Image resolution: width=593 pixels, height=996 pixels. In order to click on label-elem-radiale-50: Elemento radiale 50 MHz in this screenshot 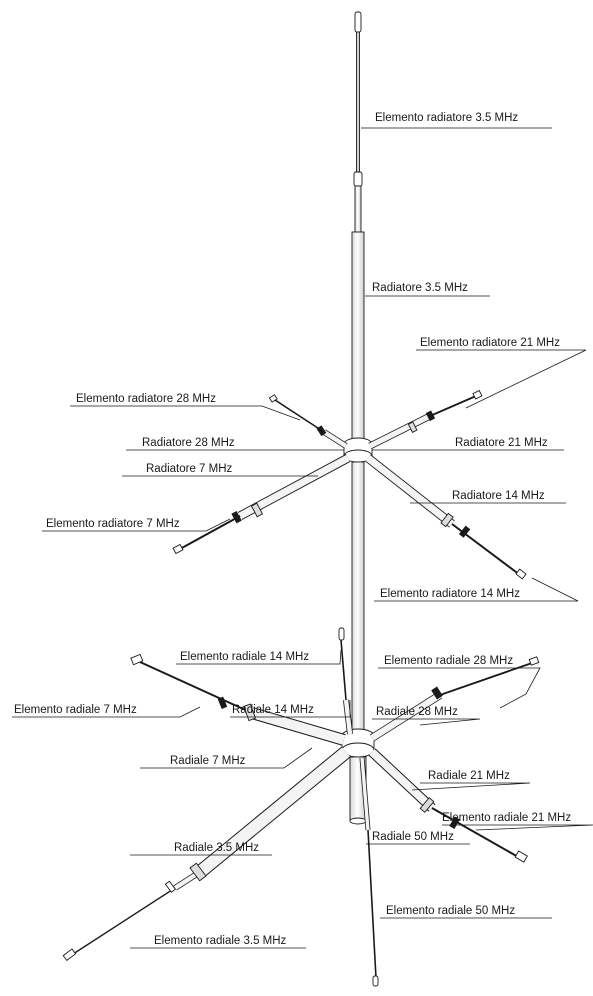, I will do `click(450, 911)`.